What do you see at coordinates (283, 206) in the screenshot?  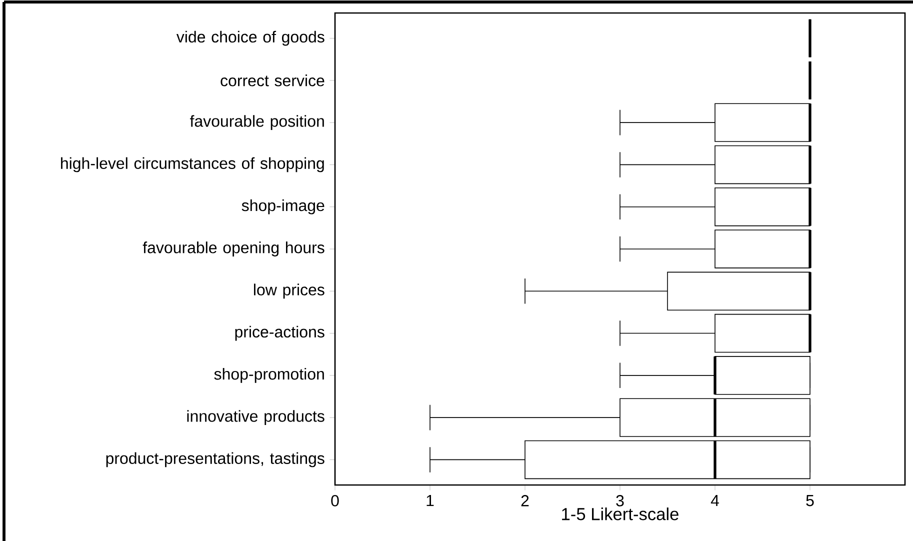 I see `y-tick-label: shop-image` at bounding box center [283, 206].